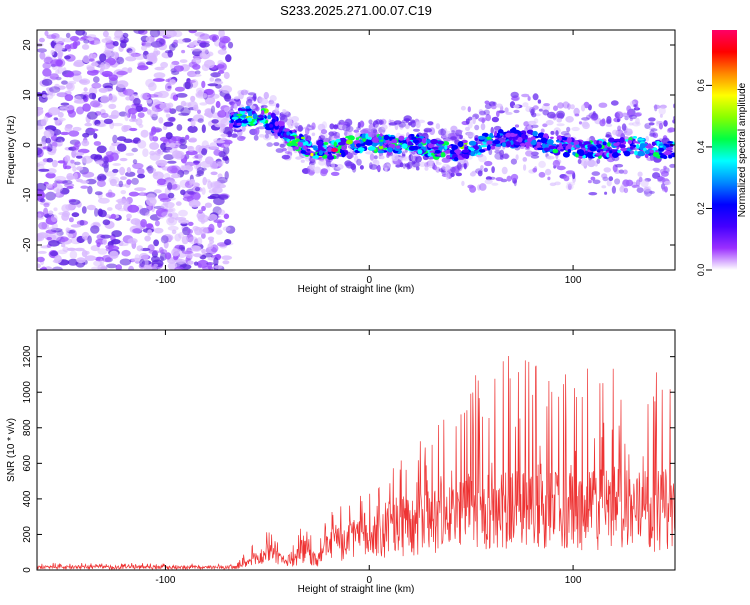  What do you see at coordinates (573, 280) in the screenshot?
I see `x-tick-label: 100` at bounding box center [573, 280].